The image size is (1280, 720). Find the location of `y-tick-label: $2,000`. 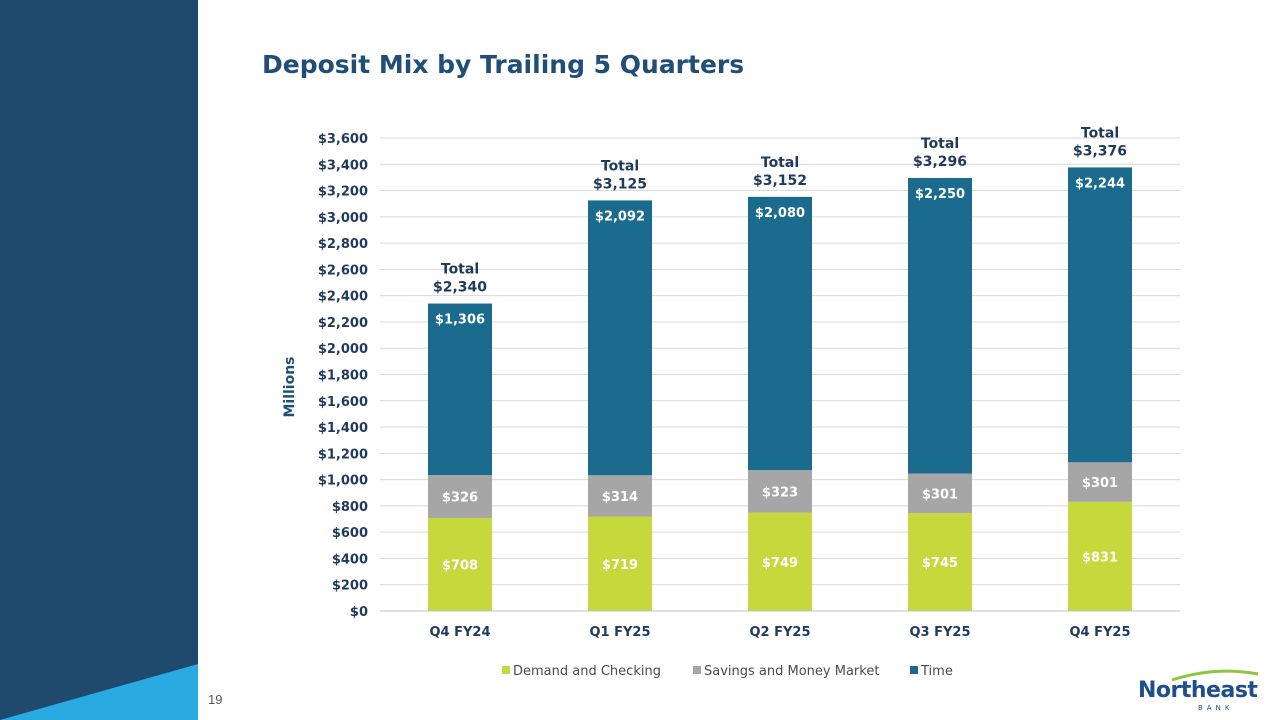

y-tick-label: $2,000 is located at coordinates (343, 349).